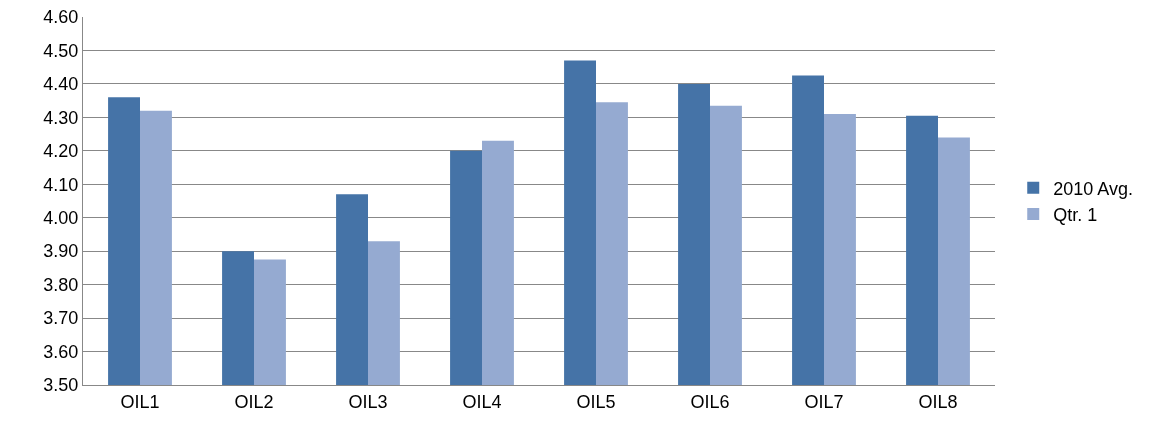 Image resolution: width=1170 pixels, height=443 pixels. Describe the element at coordinates (824, 401) in the screenshot. I see `x-tick-label: OIL7` at that location.